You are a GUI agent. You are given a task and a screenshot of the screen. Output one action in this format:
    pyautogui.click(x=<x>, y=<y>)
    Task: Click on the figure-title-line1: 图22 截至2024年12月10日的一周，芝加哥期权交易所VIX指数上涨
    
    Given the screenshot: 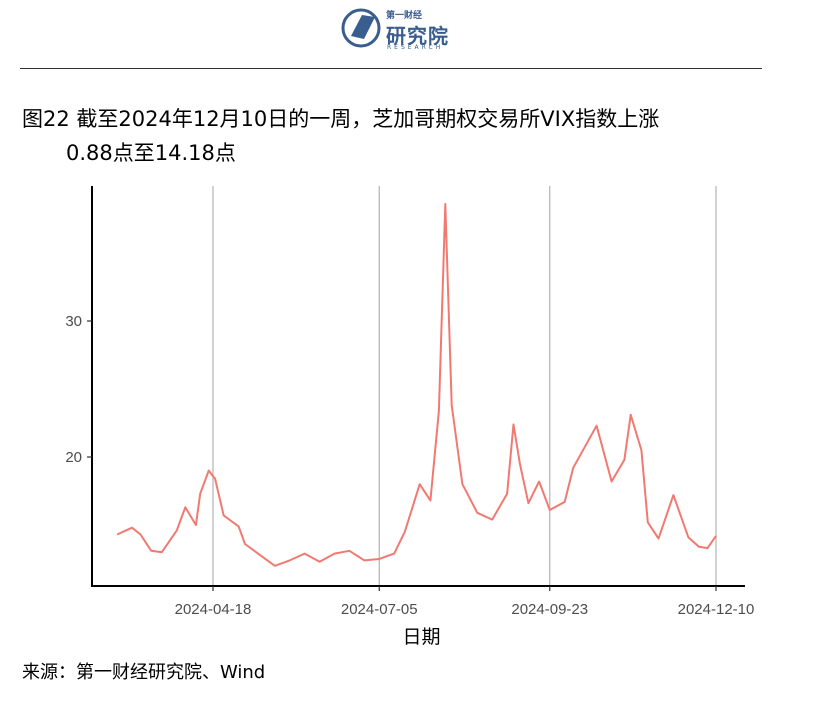 What is the action you would take?
    pyautogui.click(x=341, y=119)
    